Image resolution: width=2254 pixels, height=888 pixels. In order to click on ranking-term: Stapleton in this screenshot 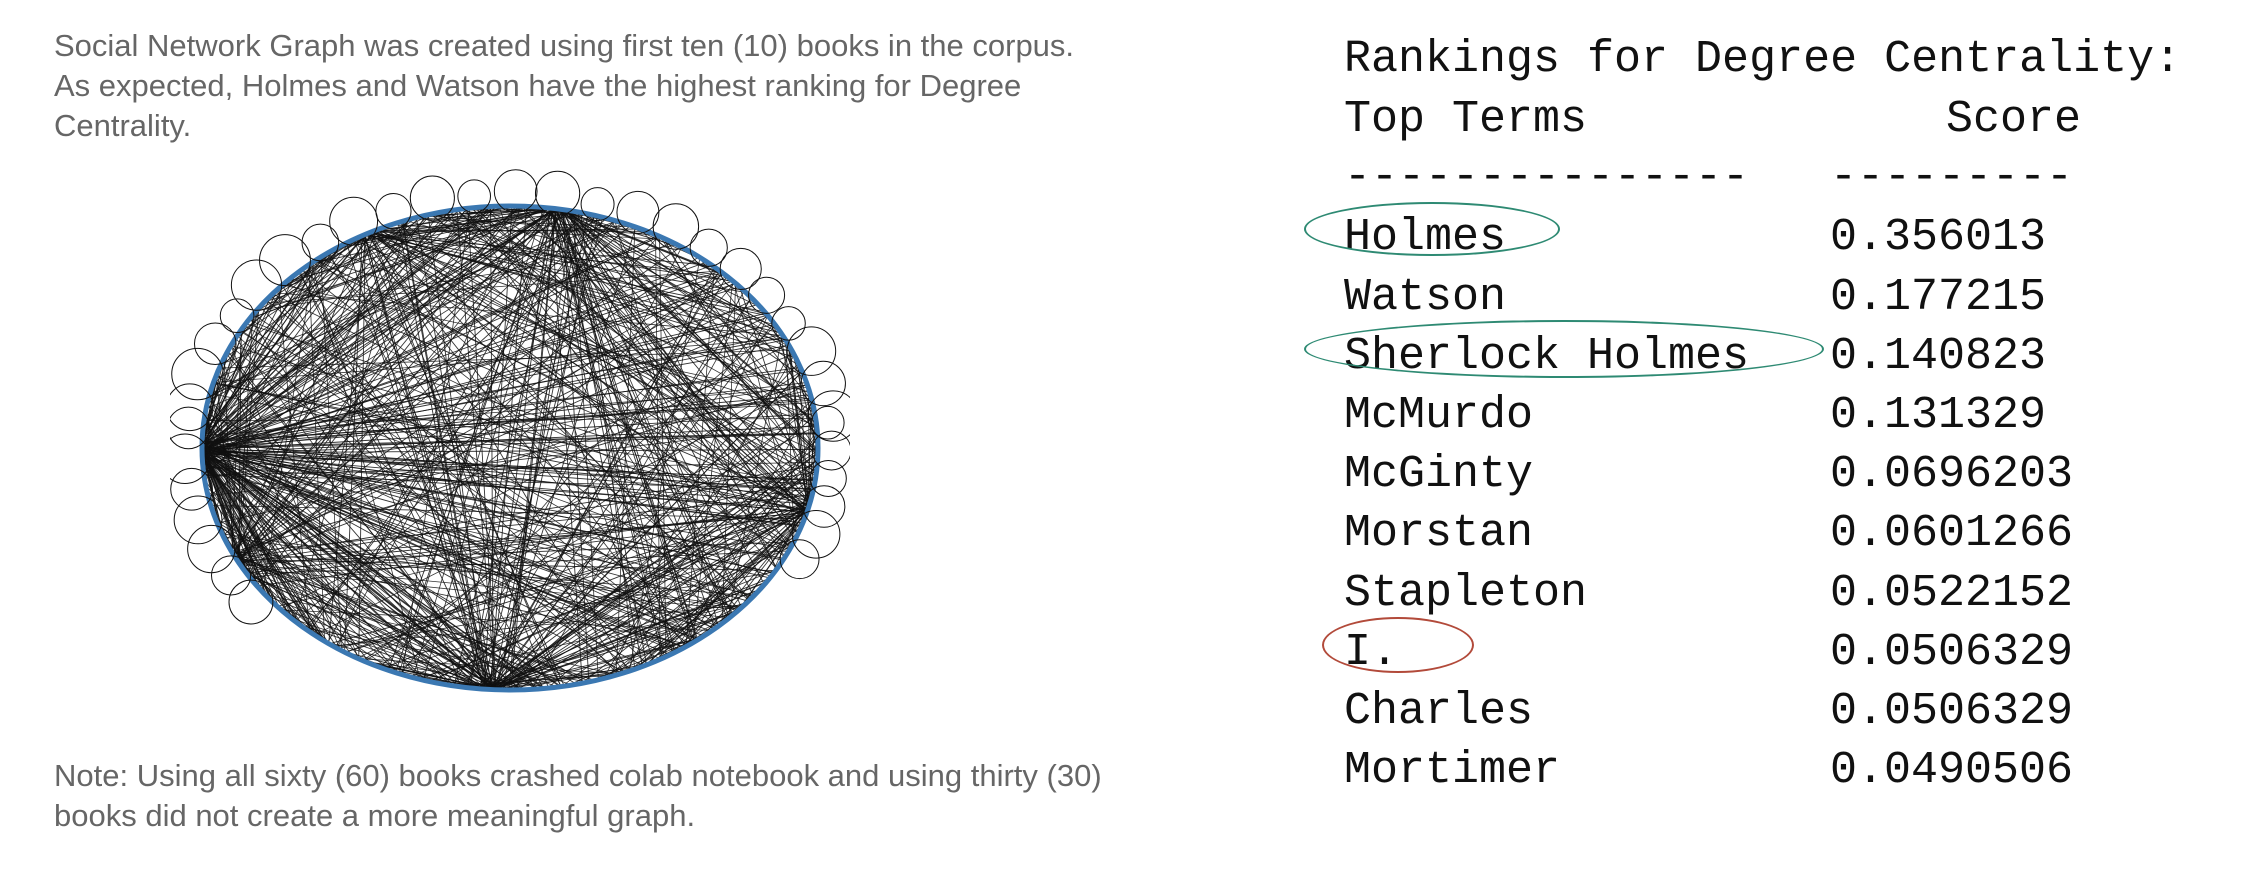, I will do `click(1466, 593)`.